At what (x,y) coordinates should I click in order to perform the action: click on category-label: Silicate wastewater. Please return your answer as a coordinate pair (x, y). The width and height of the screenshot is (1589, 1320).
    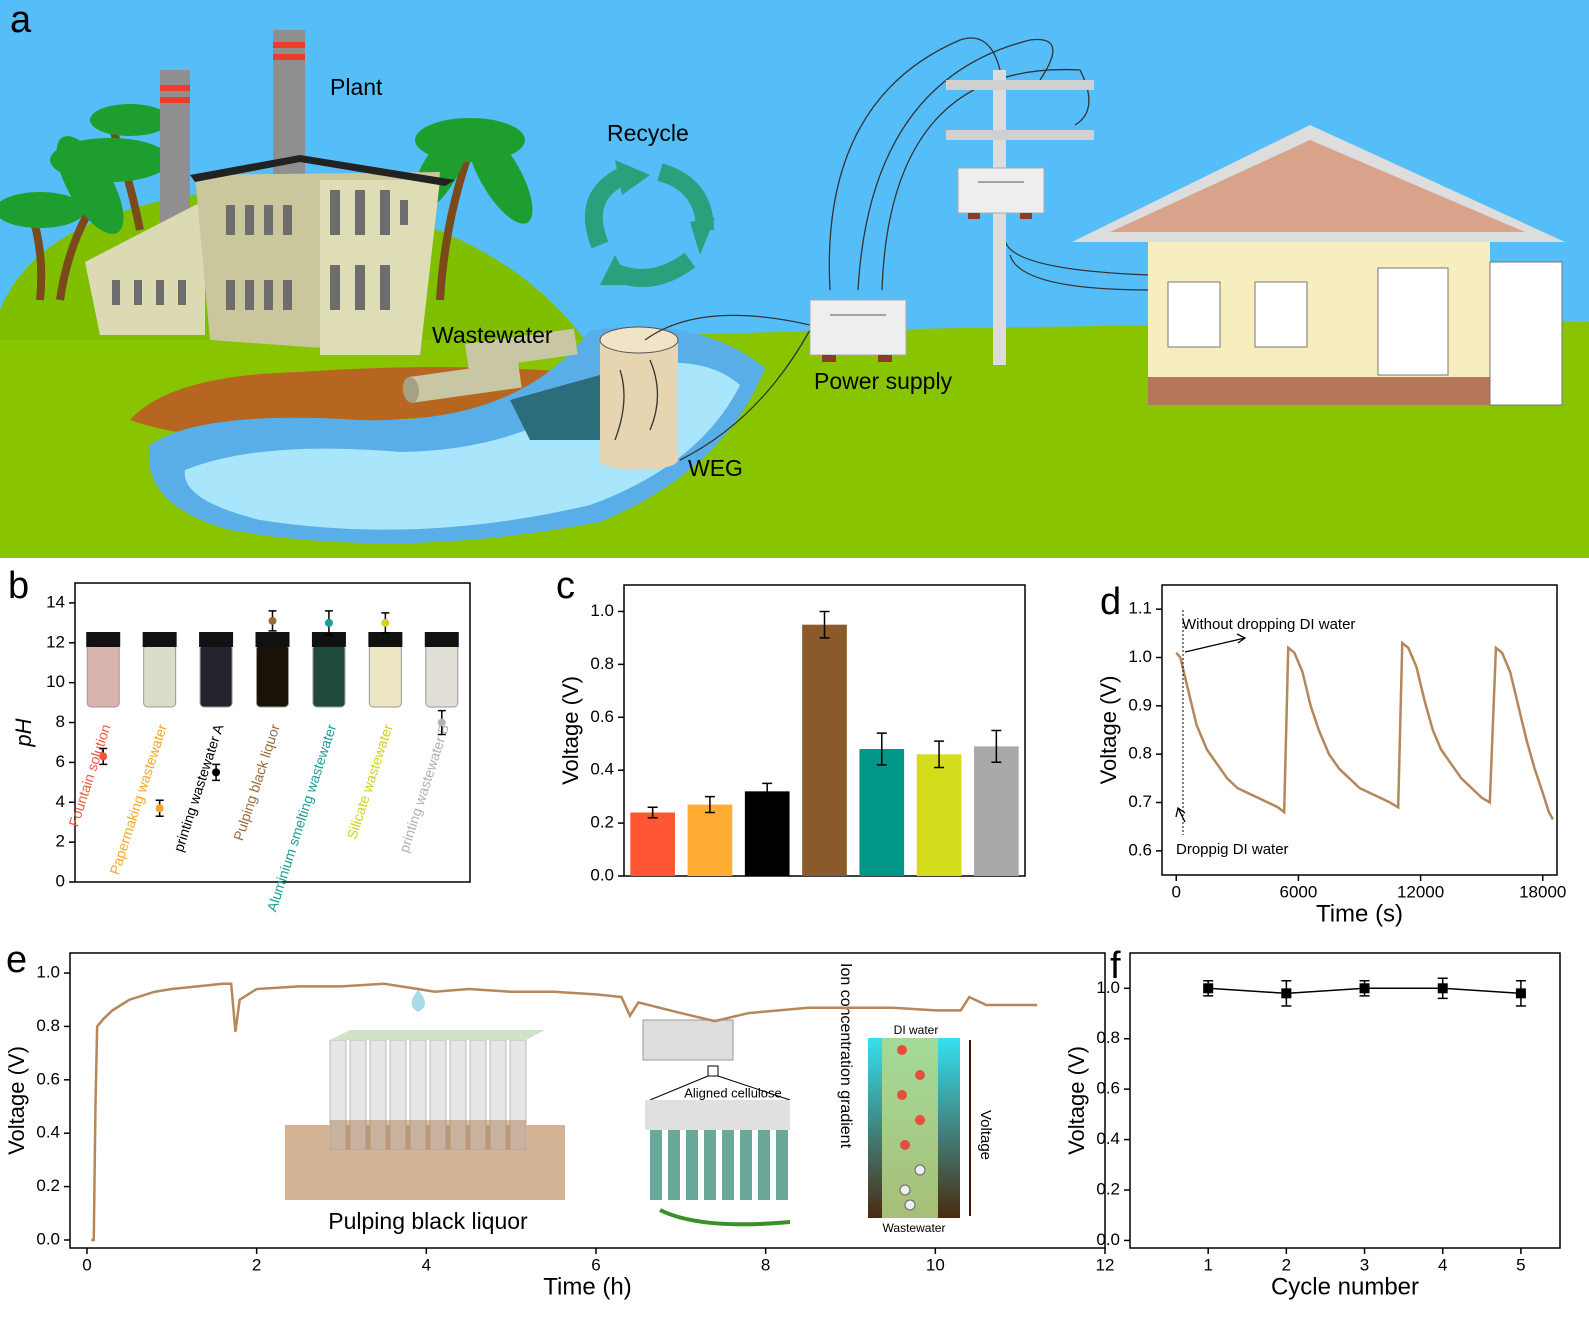
    Looking at the image, I should click on (369, 781).